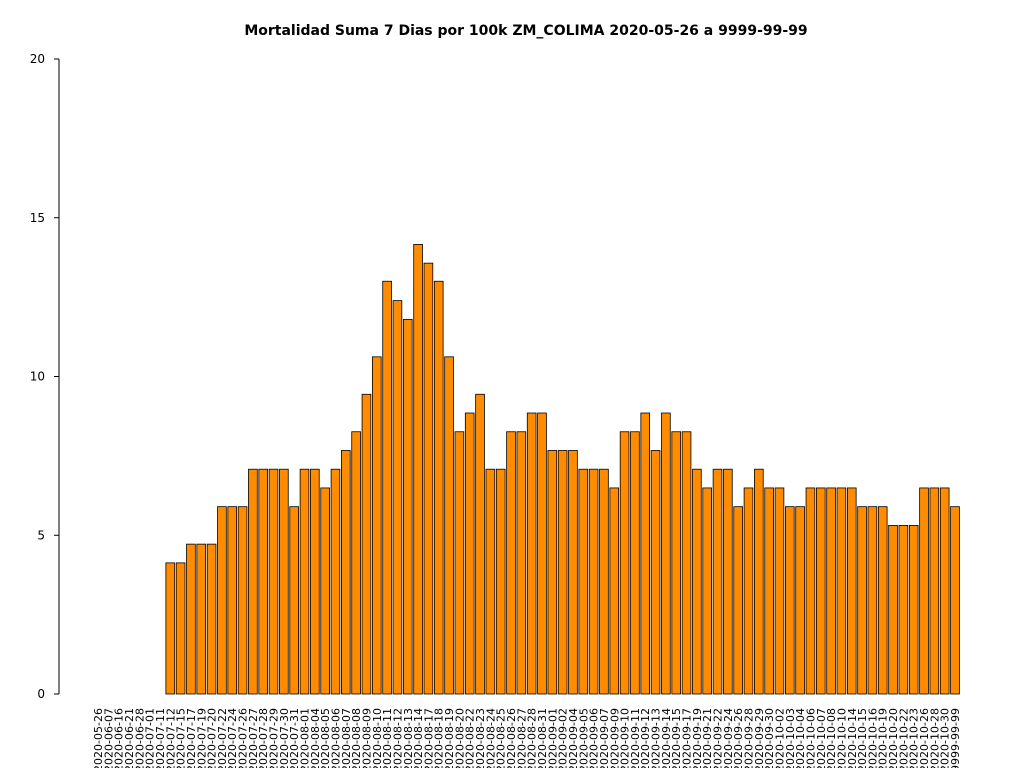 The width and height of the screenshot is (1024, 768). I want to click on y-axis: 0 5 10 15 20, so click(45, 376).